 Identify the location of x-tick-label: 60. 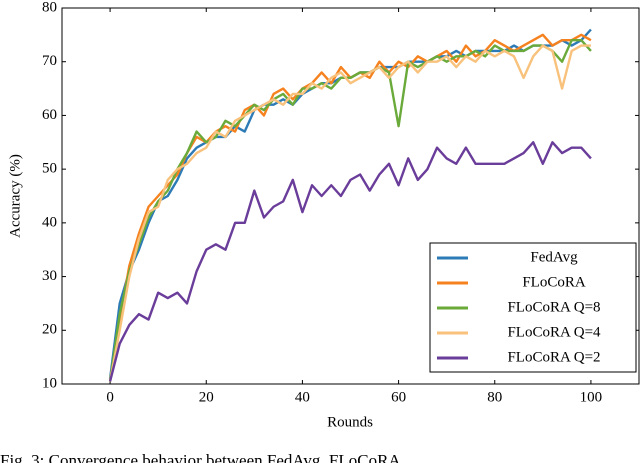
(398, 397).